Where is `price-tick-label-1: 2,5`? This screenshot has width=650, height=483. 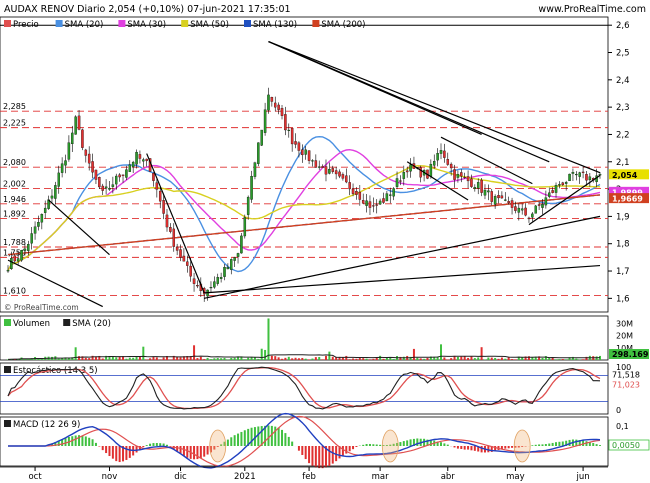
price-tick-label-1: 2,5 is located at coordinates (623, 54).